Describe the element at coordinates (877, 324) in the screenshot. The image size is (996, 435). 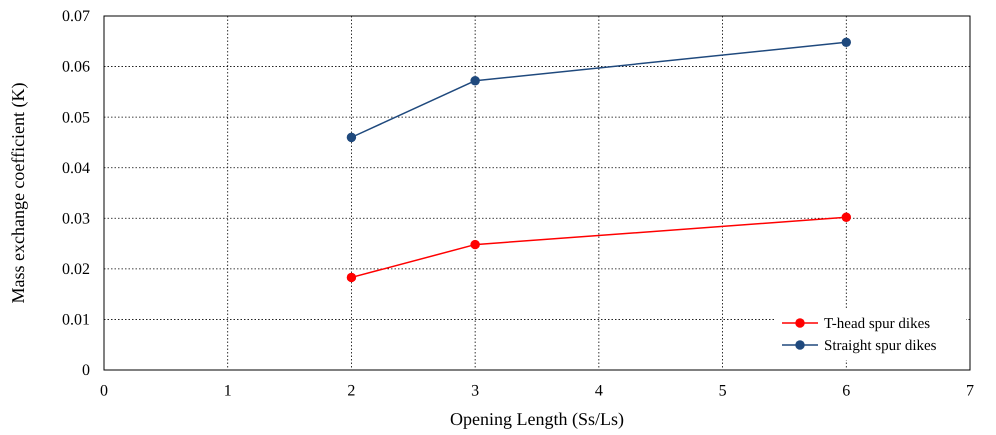
I see `legend-label: T-head spur dikes` at that location.